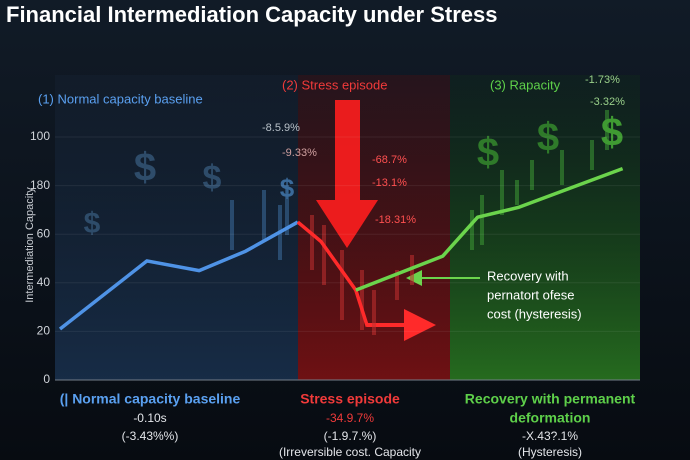 The width and height of the screenshot is (690, 460). I want to click on panel-header: (3) Rapacity, so click(525, 84).